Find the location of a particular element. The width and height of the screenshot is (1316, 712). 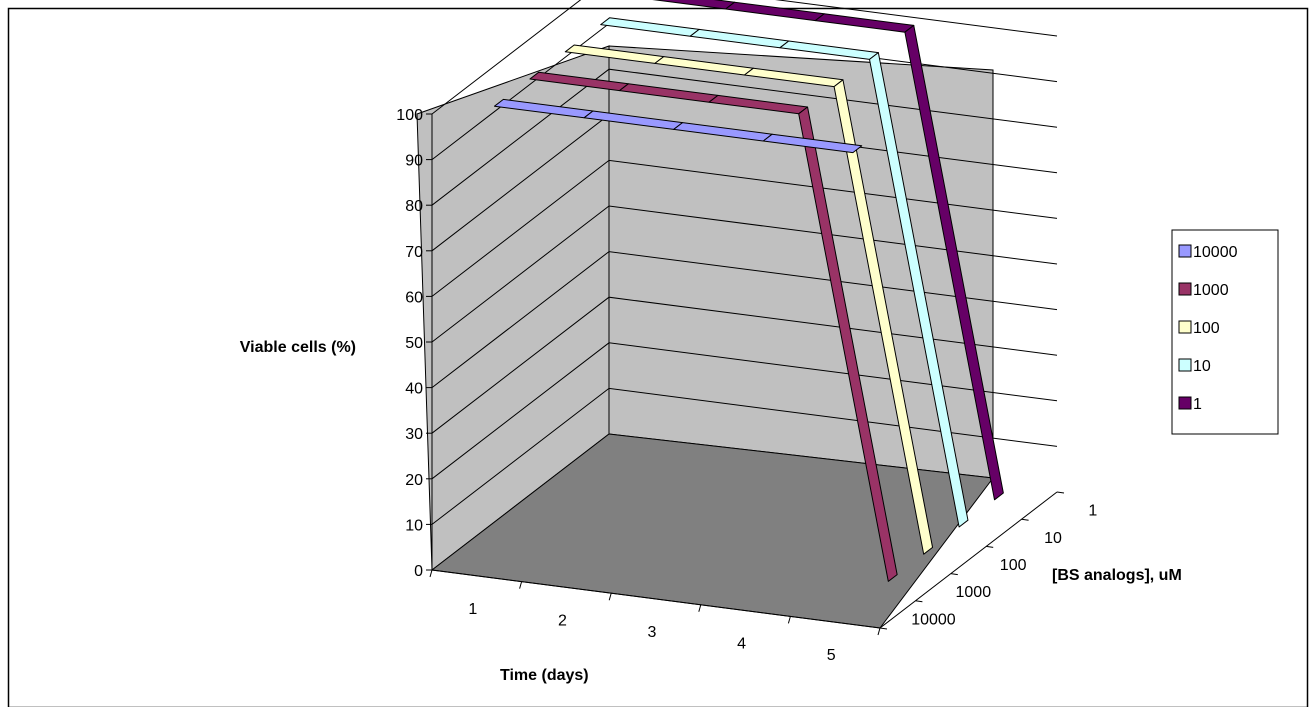

y-tick-label: 70 is located at coordinates (414, 252).